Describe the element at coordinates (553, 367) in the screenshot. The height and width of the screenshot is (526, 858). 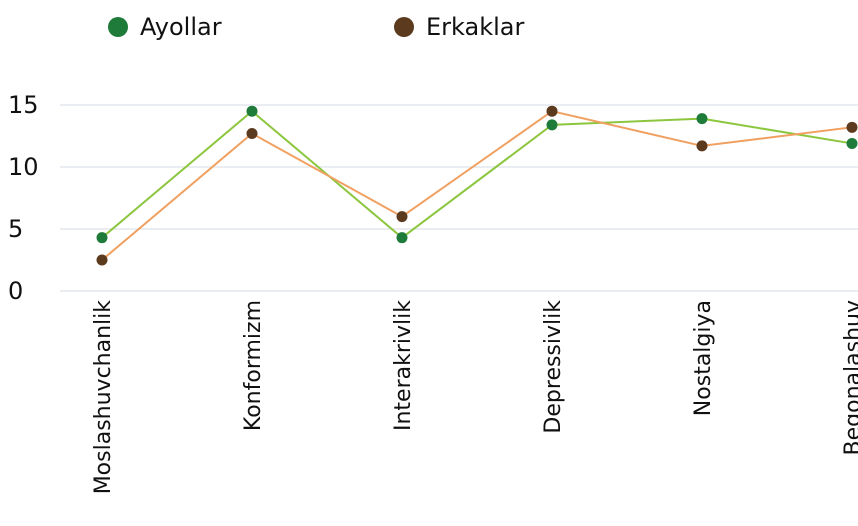
I see `x-tick-label: Depressivlik` at that location.